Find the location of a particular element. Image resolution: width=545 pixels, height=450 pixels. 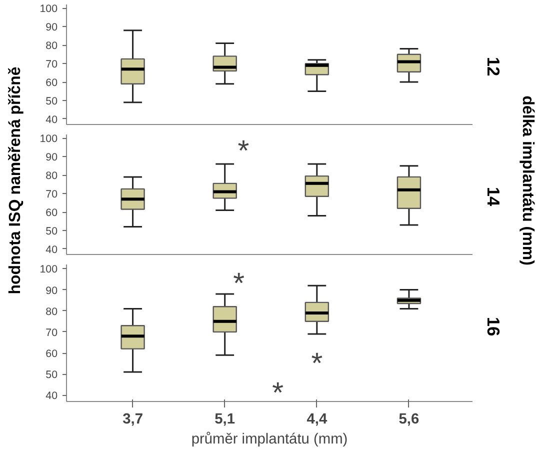

x-axis-title: průměr implantátu (mm) is located at coordinates (269, 440).